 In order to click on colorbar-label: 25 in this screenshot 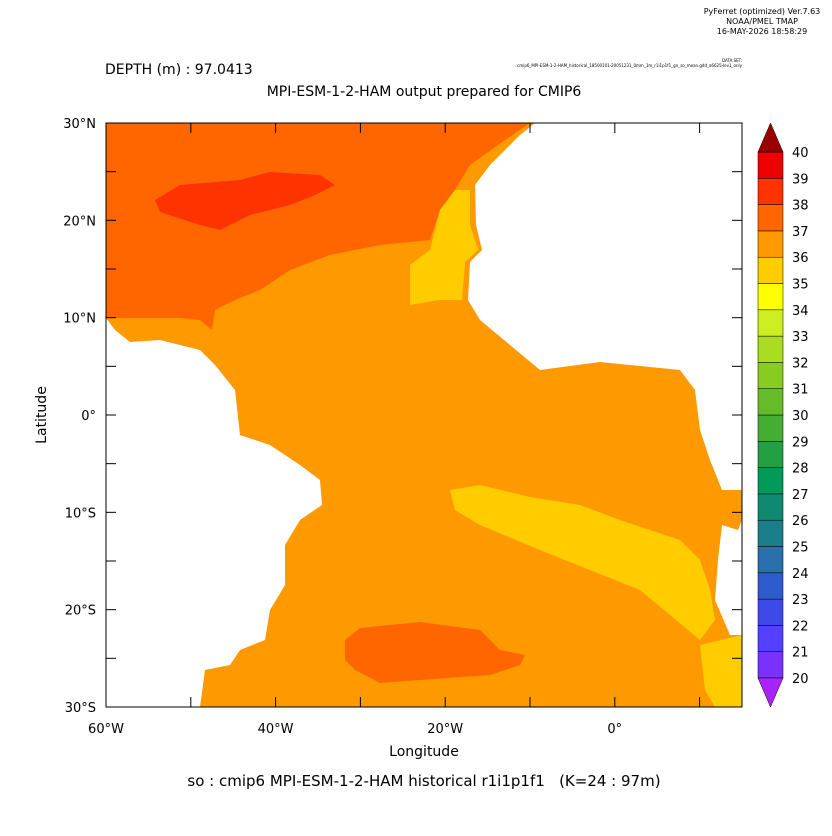, I will do `click(800, 548)`.